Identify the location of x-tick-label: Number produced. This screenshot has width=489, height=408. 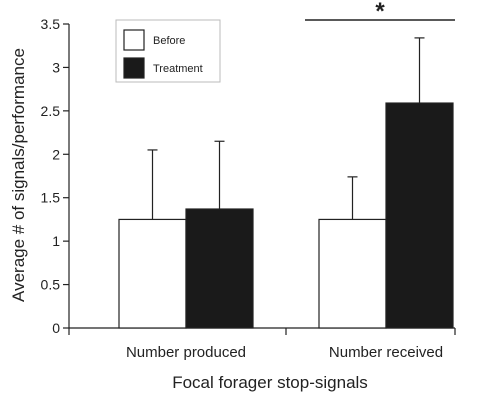
(186, 352).